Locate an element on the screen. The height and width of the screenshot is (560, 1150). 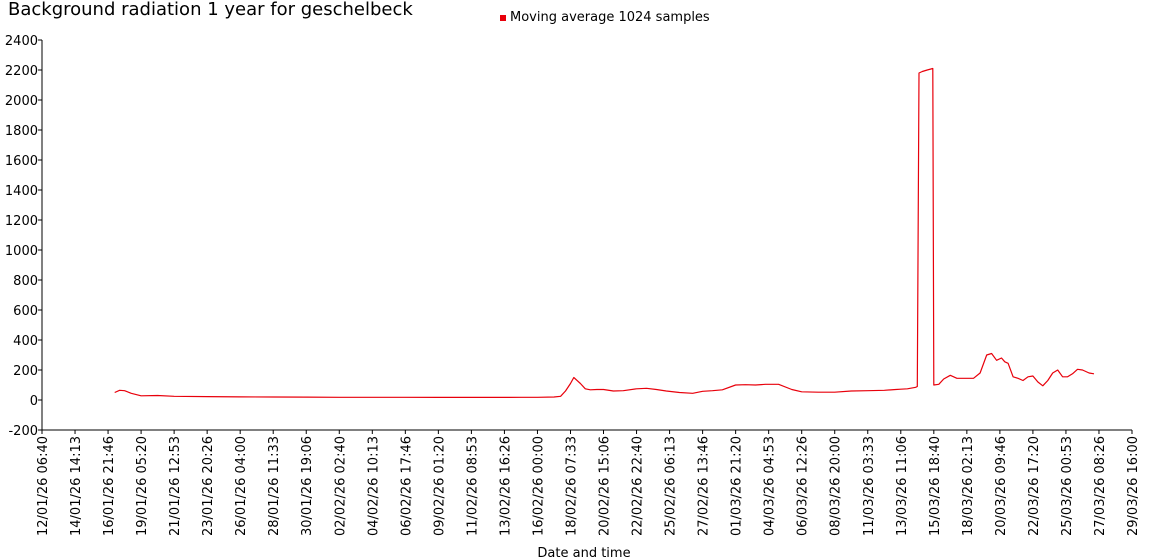
x-tick-label: 20/03/26 09:46 is located at coordinates (1001, 486).